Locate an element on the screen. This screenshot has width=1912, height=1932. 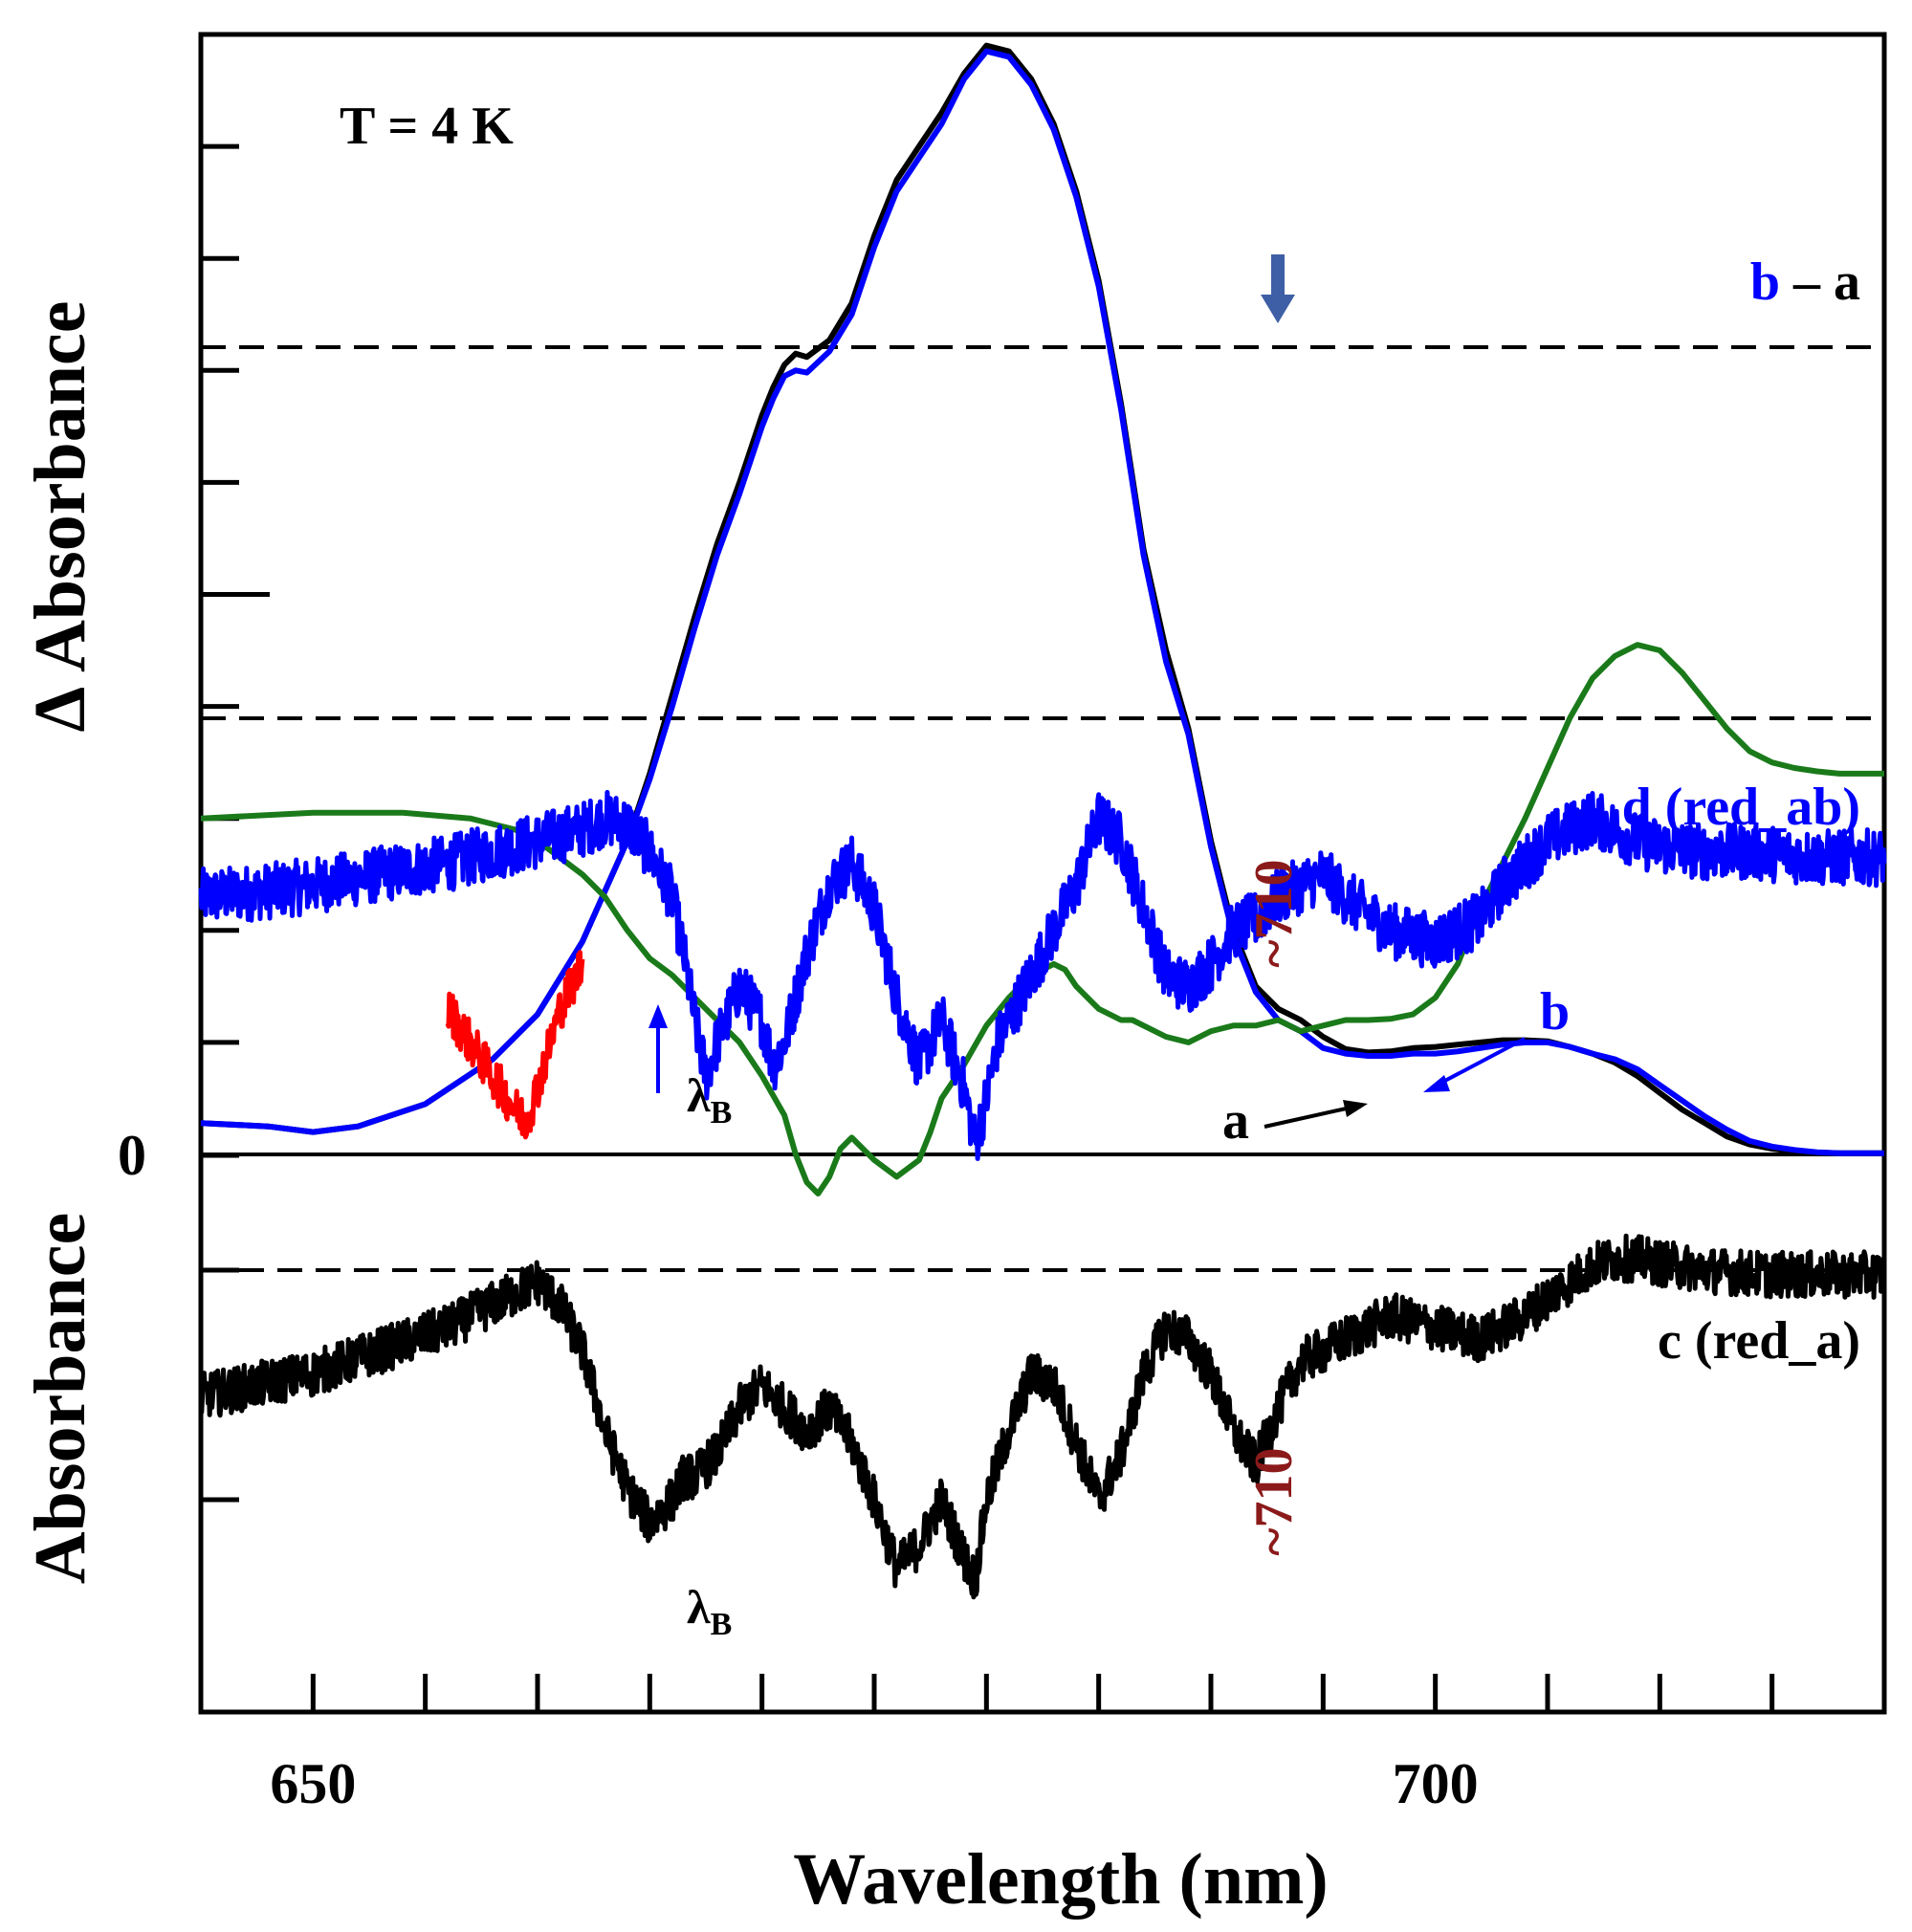
label-b: b is located at coordinates (1555, 1012).